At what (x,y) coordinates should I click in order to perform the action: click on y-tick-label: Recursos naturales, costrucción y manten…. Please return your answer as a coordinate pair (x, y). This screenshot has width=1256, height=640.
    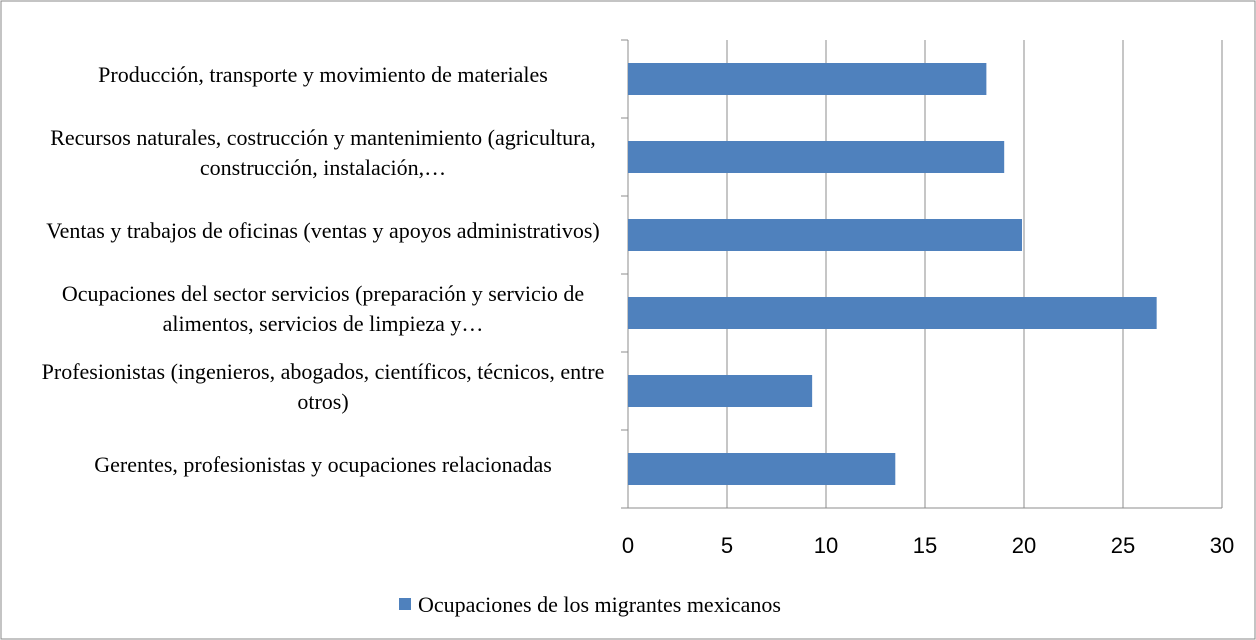
    Looking at the image, I should click on (323, 152).